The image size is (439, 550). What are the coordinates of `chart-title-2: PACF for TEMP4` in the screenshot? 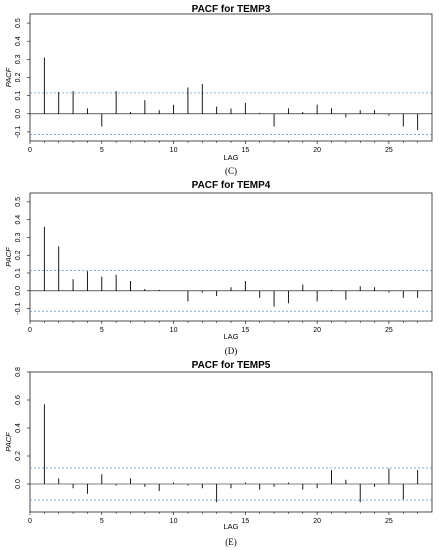 It's located at (231, 185).